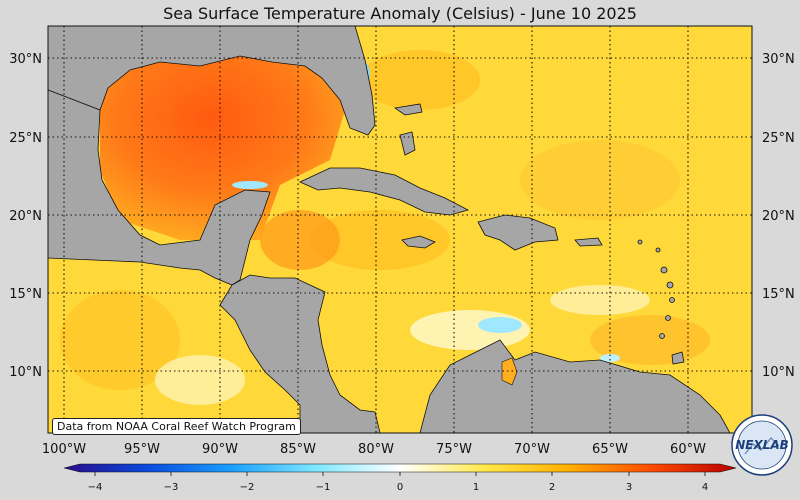 The height and width of the screenshot is (500, 800). What do you see at coordinates (588, 242) in the screenshot?
I see `puerto-rico` at bounding box center [588, 242].